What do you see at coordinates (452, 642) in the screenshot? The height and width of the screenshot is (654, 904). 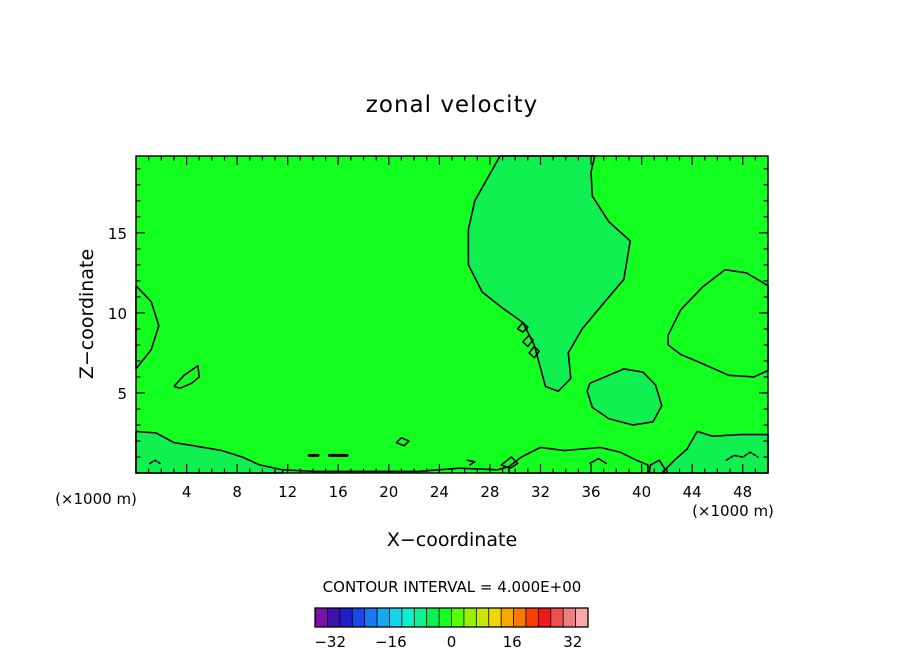 I see `colorbar-tick-label: 0` at bounding box center [452, 642].